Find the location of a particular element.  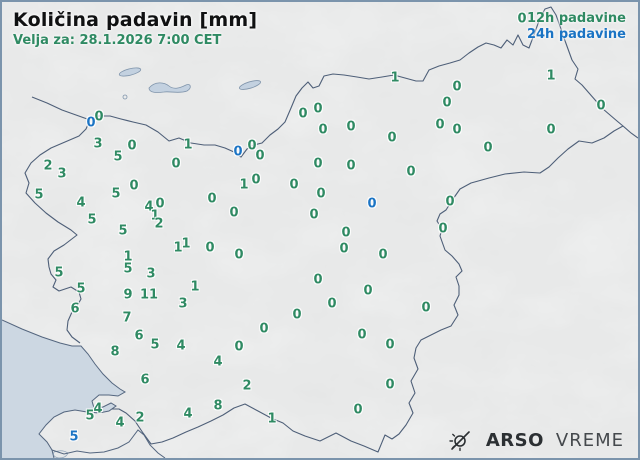

map-valid-time: Velja za: 28.1.2026 7:00 CET is located at coordinates (117, 40).